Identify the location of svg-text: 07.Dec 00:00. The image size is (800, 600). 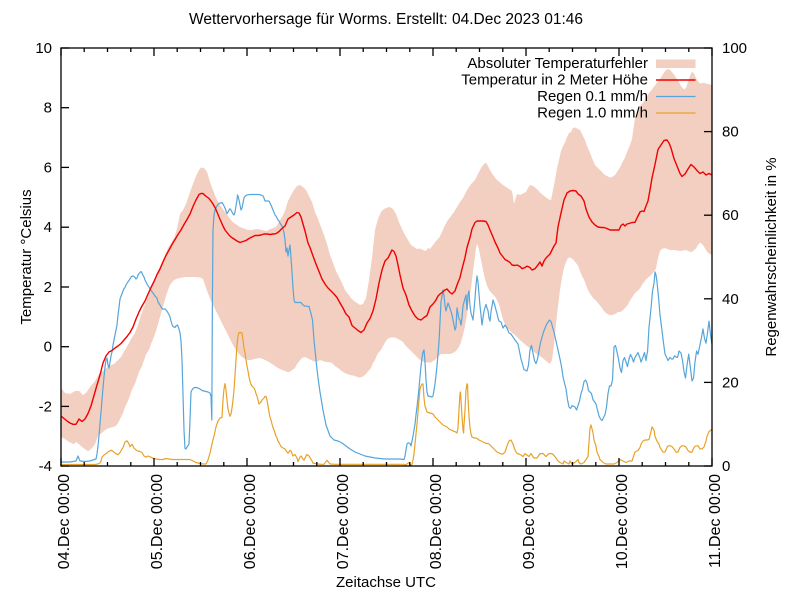
(343, 521).